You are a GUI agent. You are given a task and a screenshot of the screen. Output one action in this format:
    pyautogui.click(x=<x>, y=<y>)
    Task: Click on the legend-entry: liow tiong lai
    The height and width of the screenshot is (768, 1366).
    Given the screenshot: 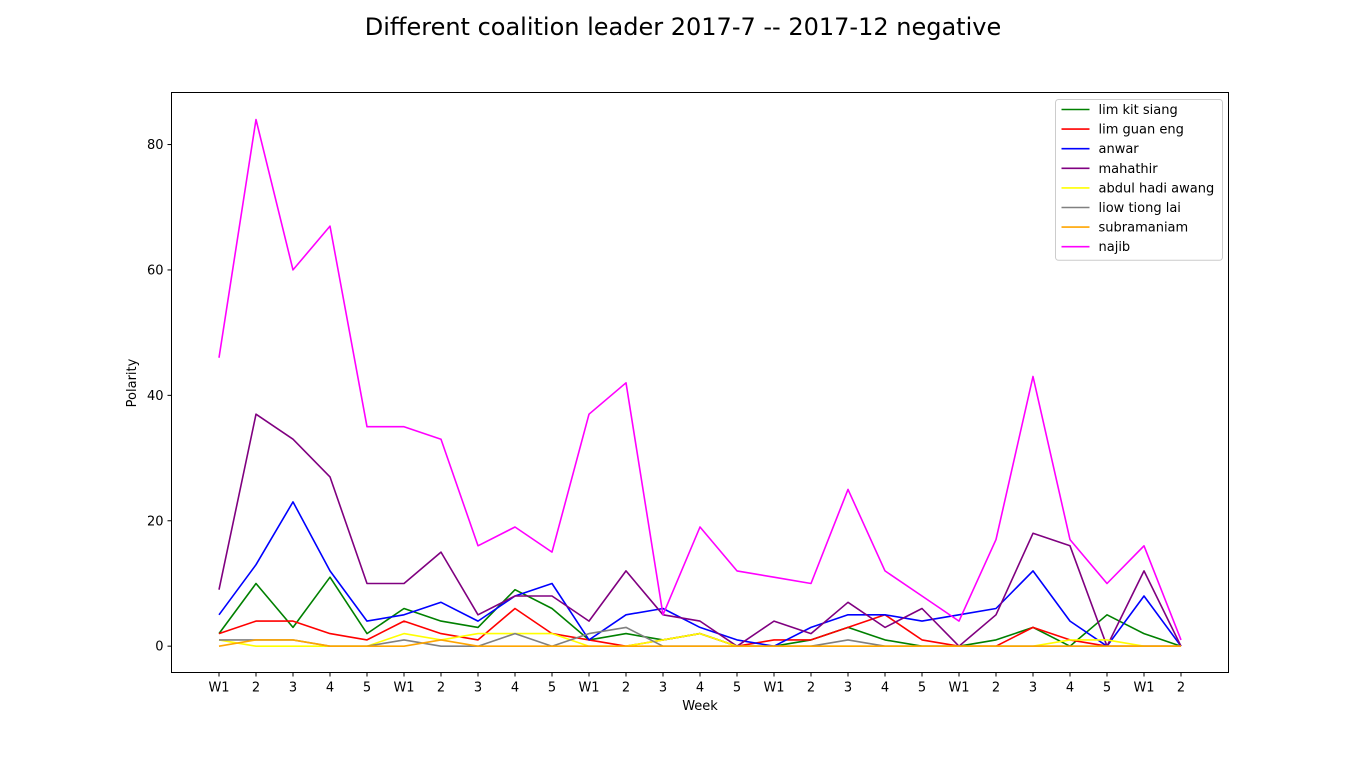 What is the action you would take?
    pyautogui.click(x=1140, y=208)
    